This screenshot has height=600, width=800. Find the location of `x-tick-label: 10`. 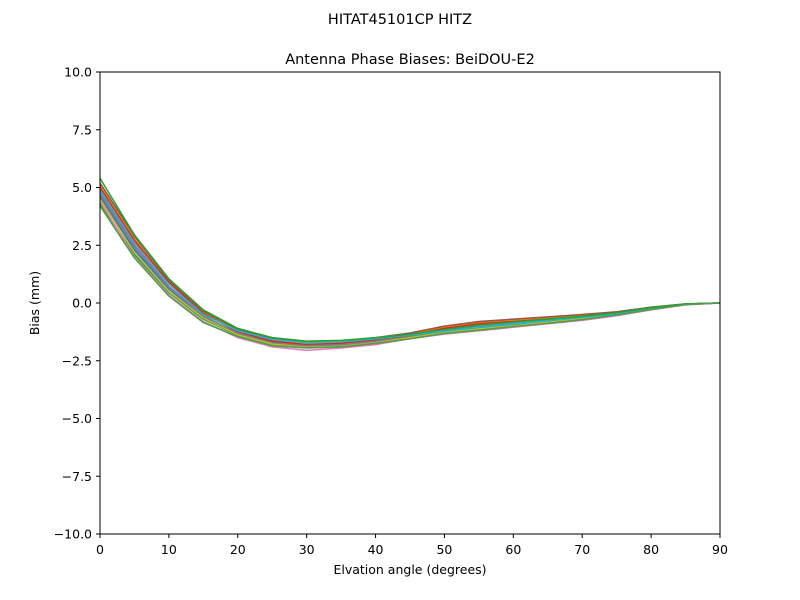

x-tick-label: 10 is located at coordinates (169, 549).